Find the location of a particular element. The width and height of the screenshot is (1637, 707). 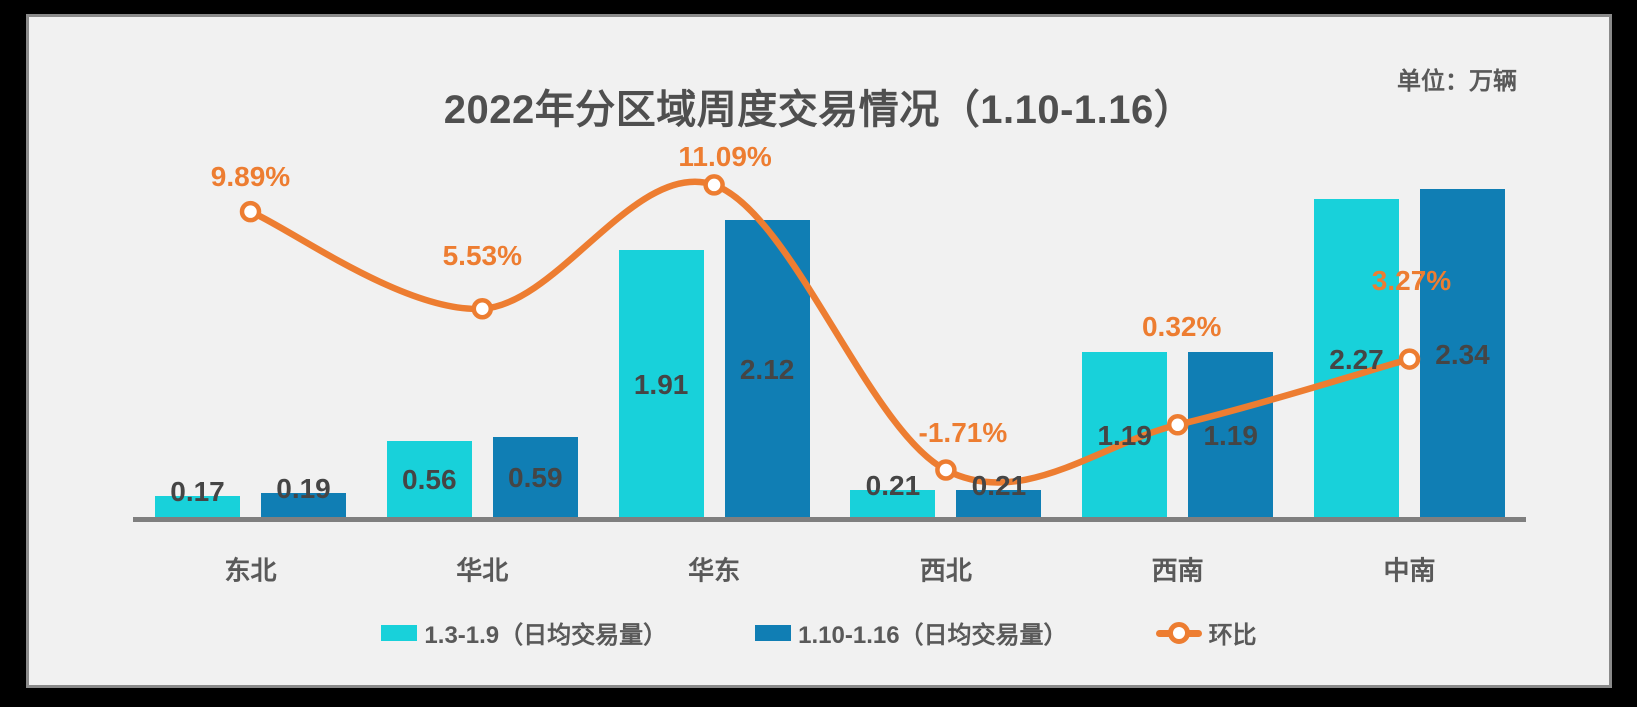

x-axis-line is located at coordinates (829, 519).